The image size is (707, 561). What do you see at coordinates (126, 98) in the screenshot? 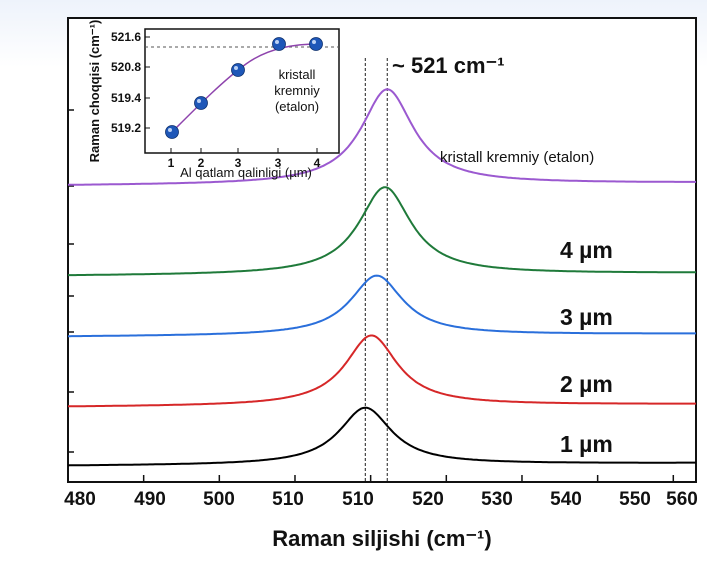
I see `inset-y-tick-label-2: 519.4` at bounding box center [126, 98].